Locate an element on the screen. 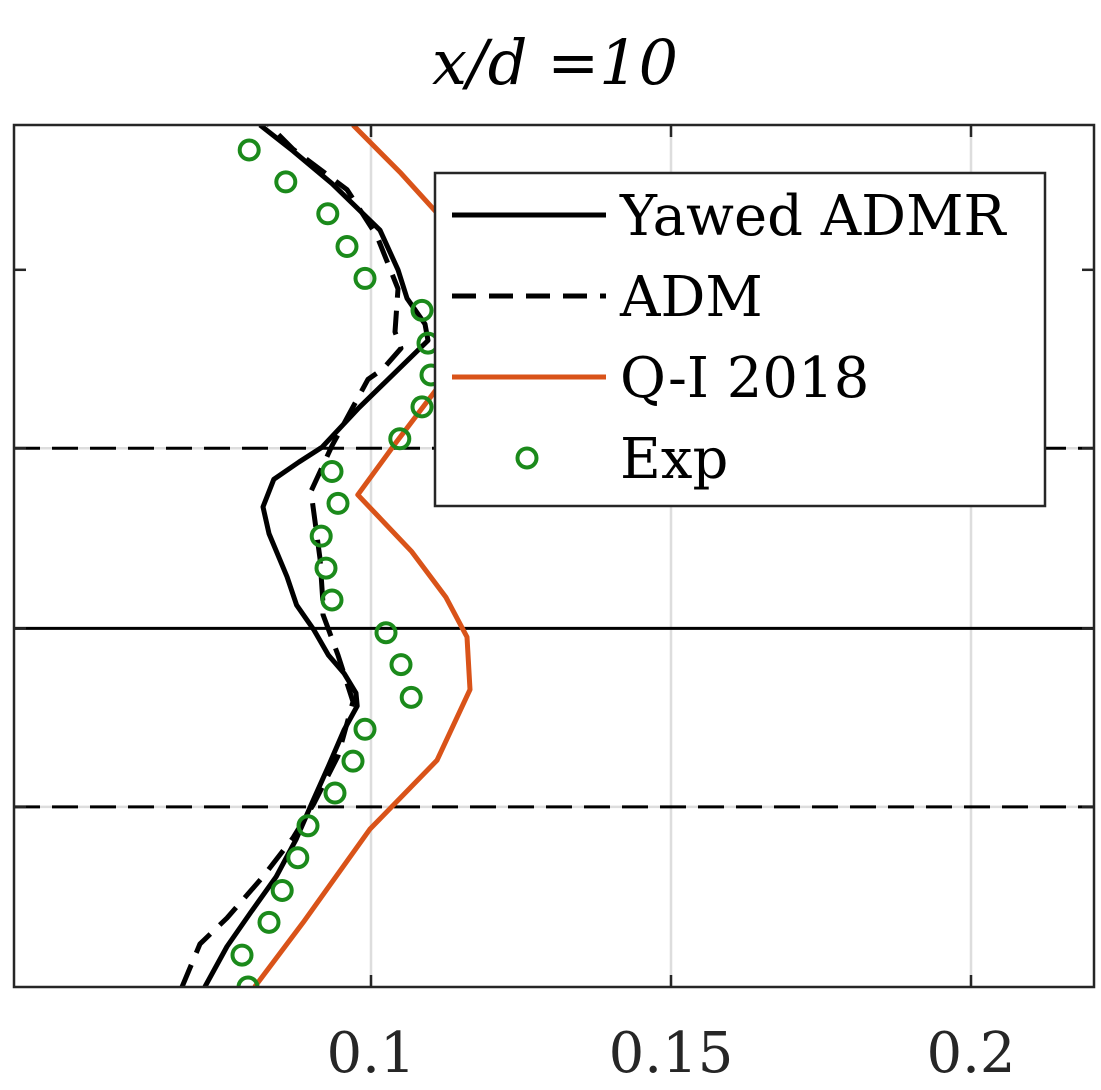 This screenshot has width=1101, height=1090. legend-yawed-admr-label: Yawed ADMR is located at coordinates (813, 216).